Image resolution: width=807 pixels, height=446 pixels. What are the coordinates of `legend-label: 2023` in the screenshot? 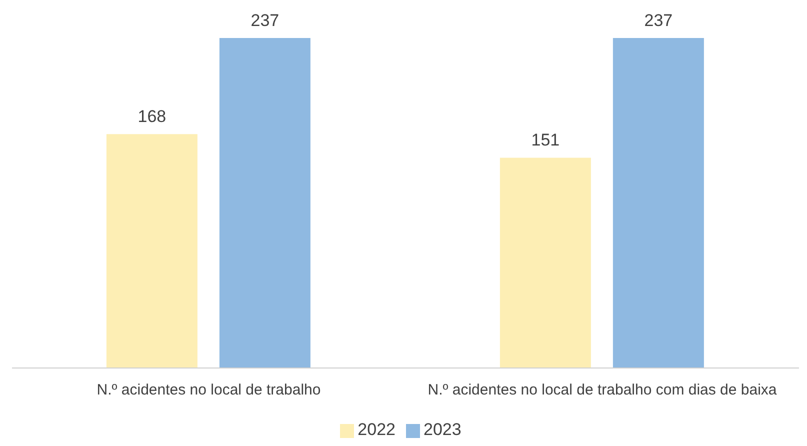 It's located at (443, 429).